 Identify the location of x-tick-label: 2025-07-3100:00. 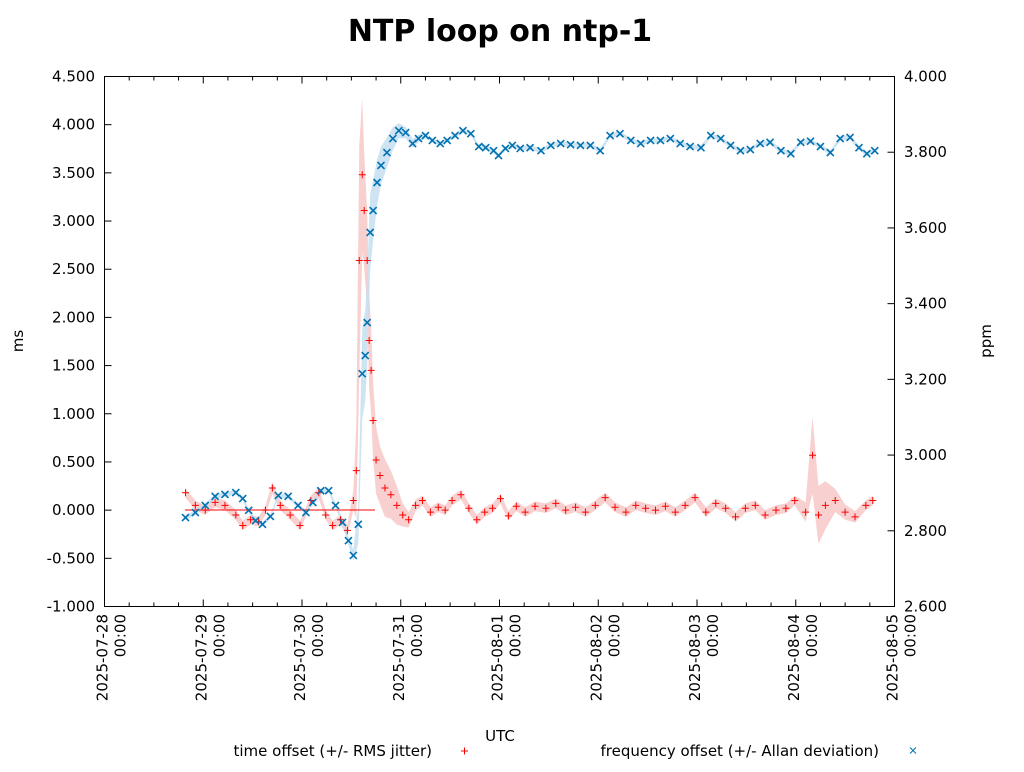
(408, 657).